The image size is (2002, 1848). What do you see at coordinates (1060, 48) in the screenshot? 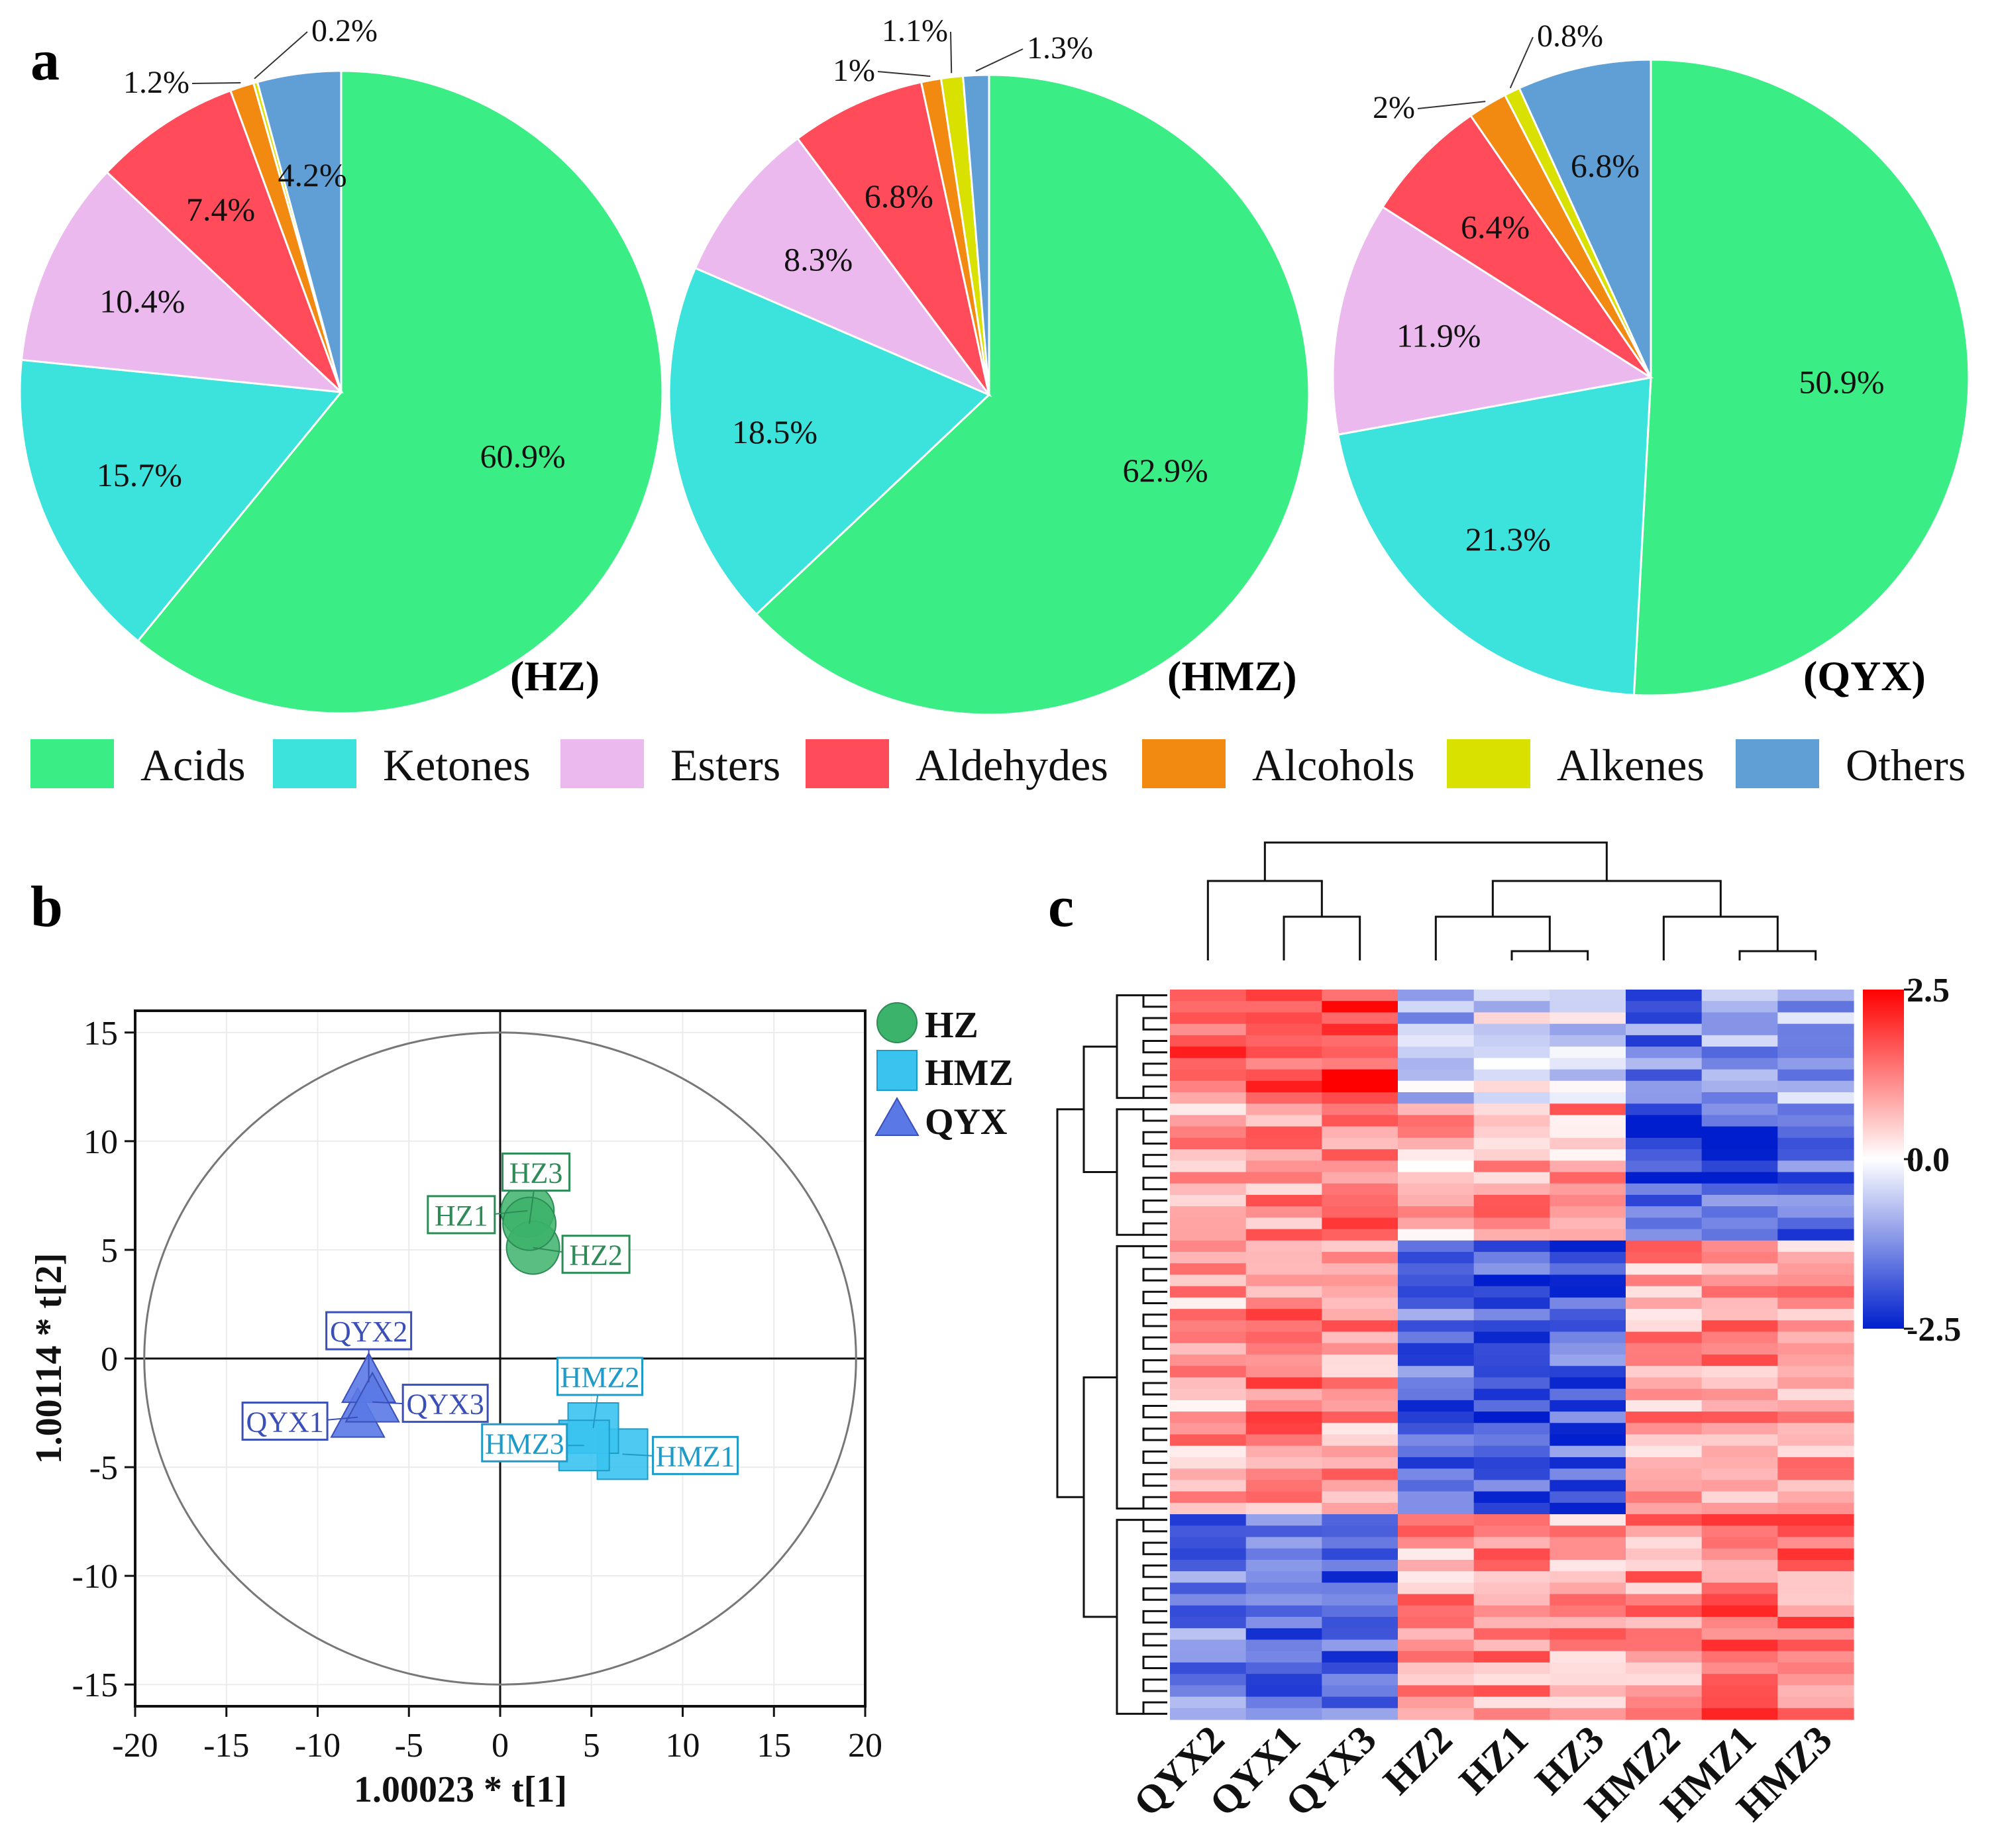
I see `pie-hmz-label-others: 1.3%` at bounding box center [1060, 48].